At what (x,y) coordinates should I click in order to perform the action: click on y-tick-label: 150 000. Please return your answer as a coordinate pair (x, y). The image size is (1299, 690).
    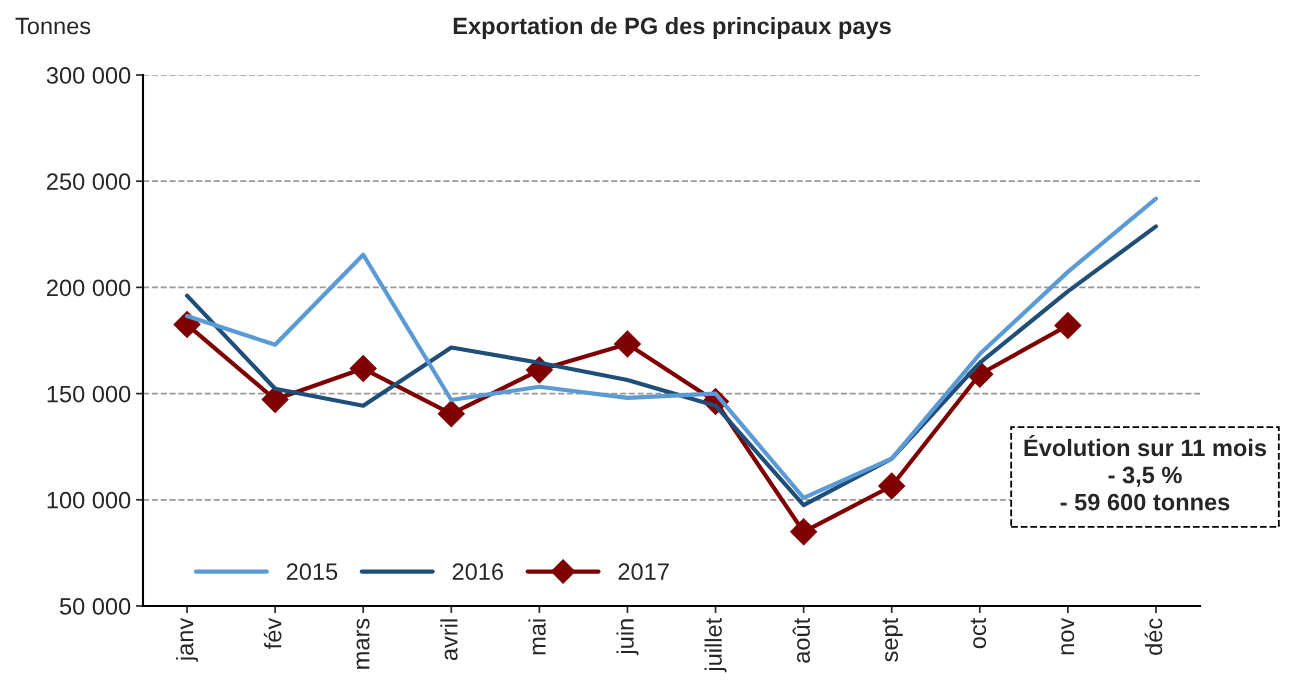
    Looking at the image, I should click on (89, 394).